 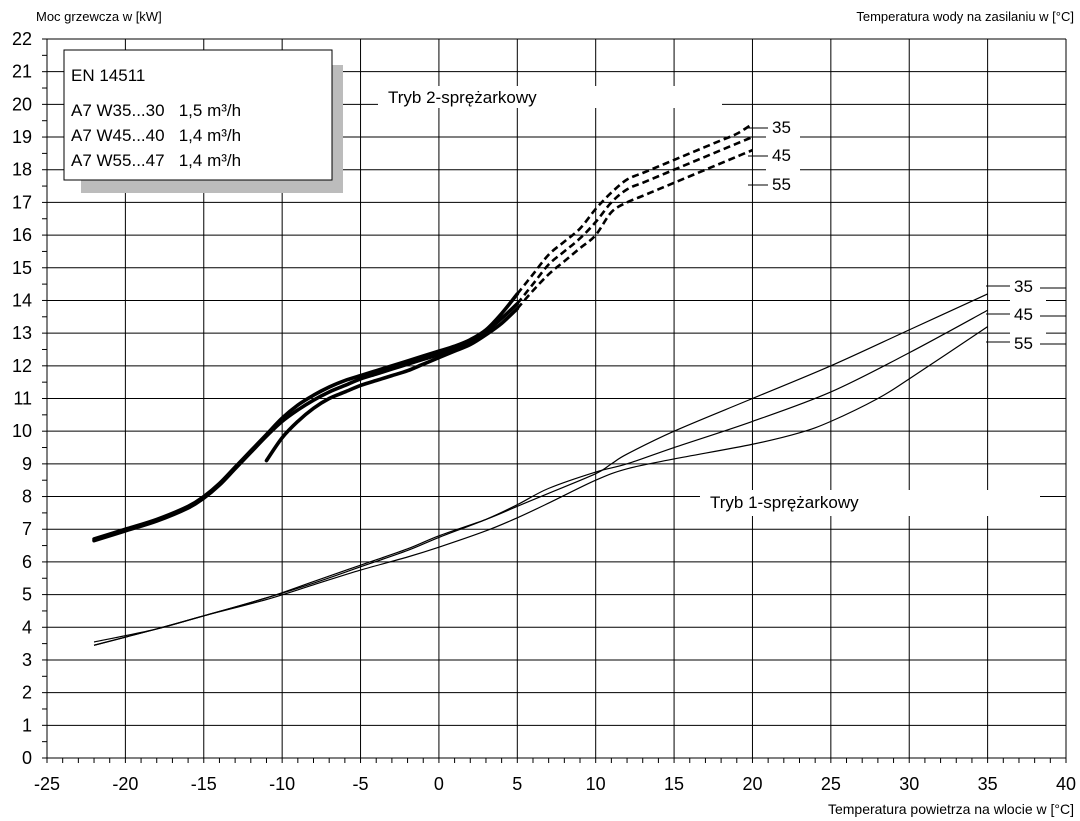 What do you see at coordinates (22, 300) in the screenshot?
I see `y-tick-label: 14` at bounding box center [22, 300].